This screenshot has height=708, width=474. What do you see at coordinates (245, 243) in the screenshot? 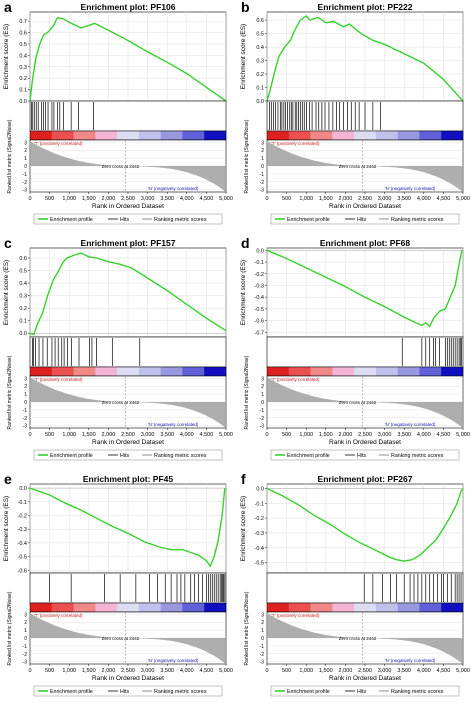
I see `panel-letter: d` at bounding box center [245, 243].